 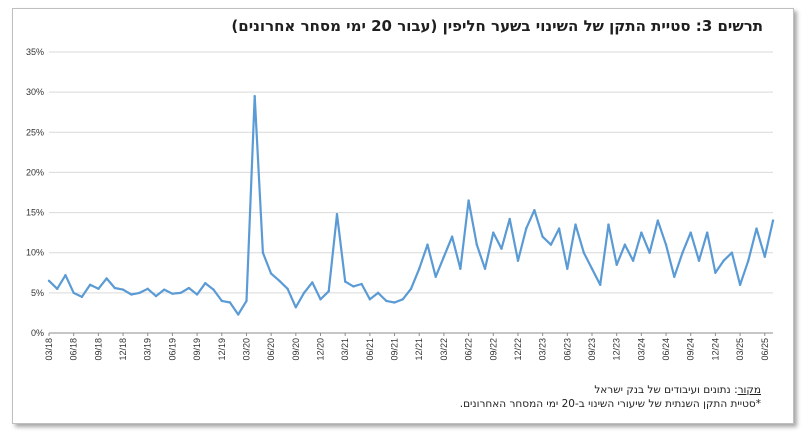 I want to click on x-tick-label: 06/20, so click(x=271, y=349).